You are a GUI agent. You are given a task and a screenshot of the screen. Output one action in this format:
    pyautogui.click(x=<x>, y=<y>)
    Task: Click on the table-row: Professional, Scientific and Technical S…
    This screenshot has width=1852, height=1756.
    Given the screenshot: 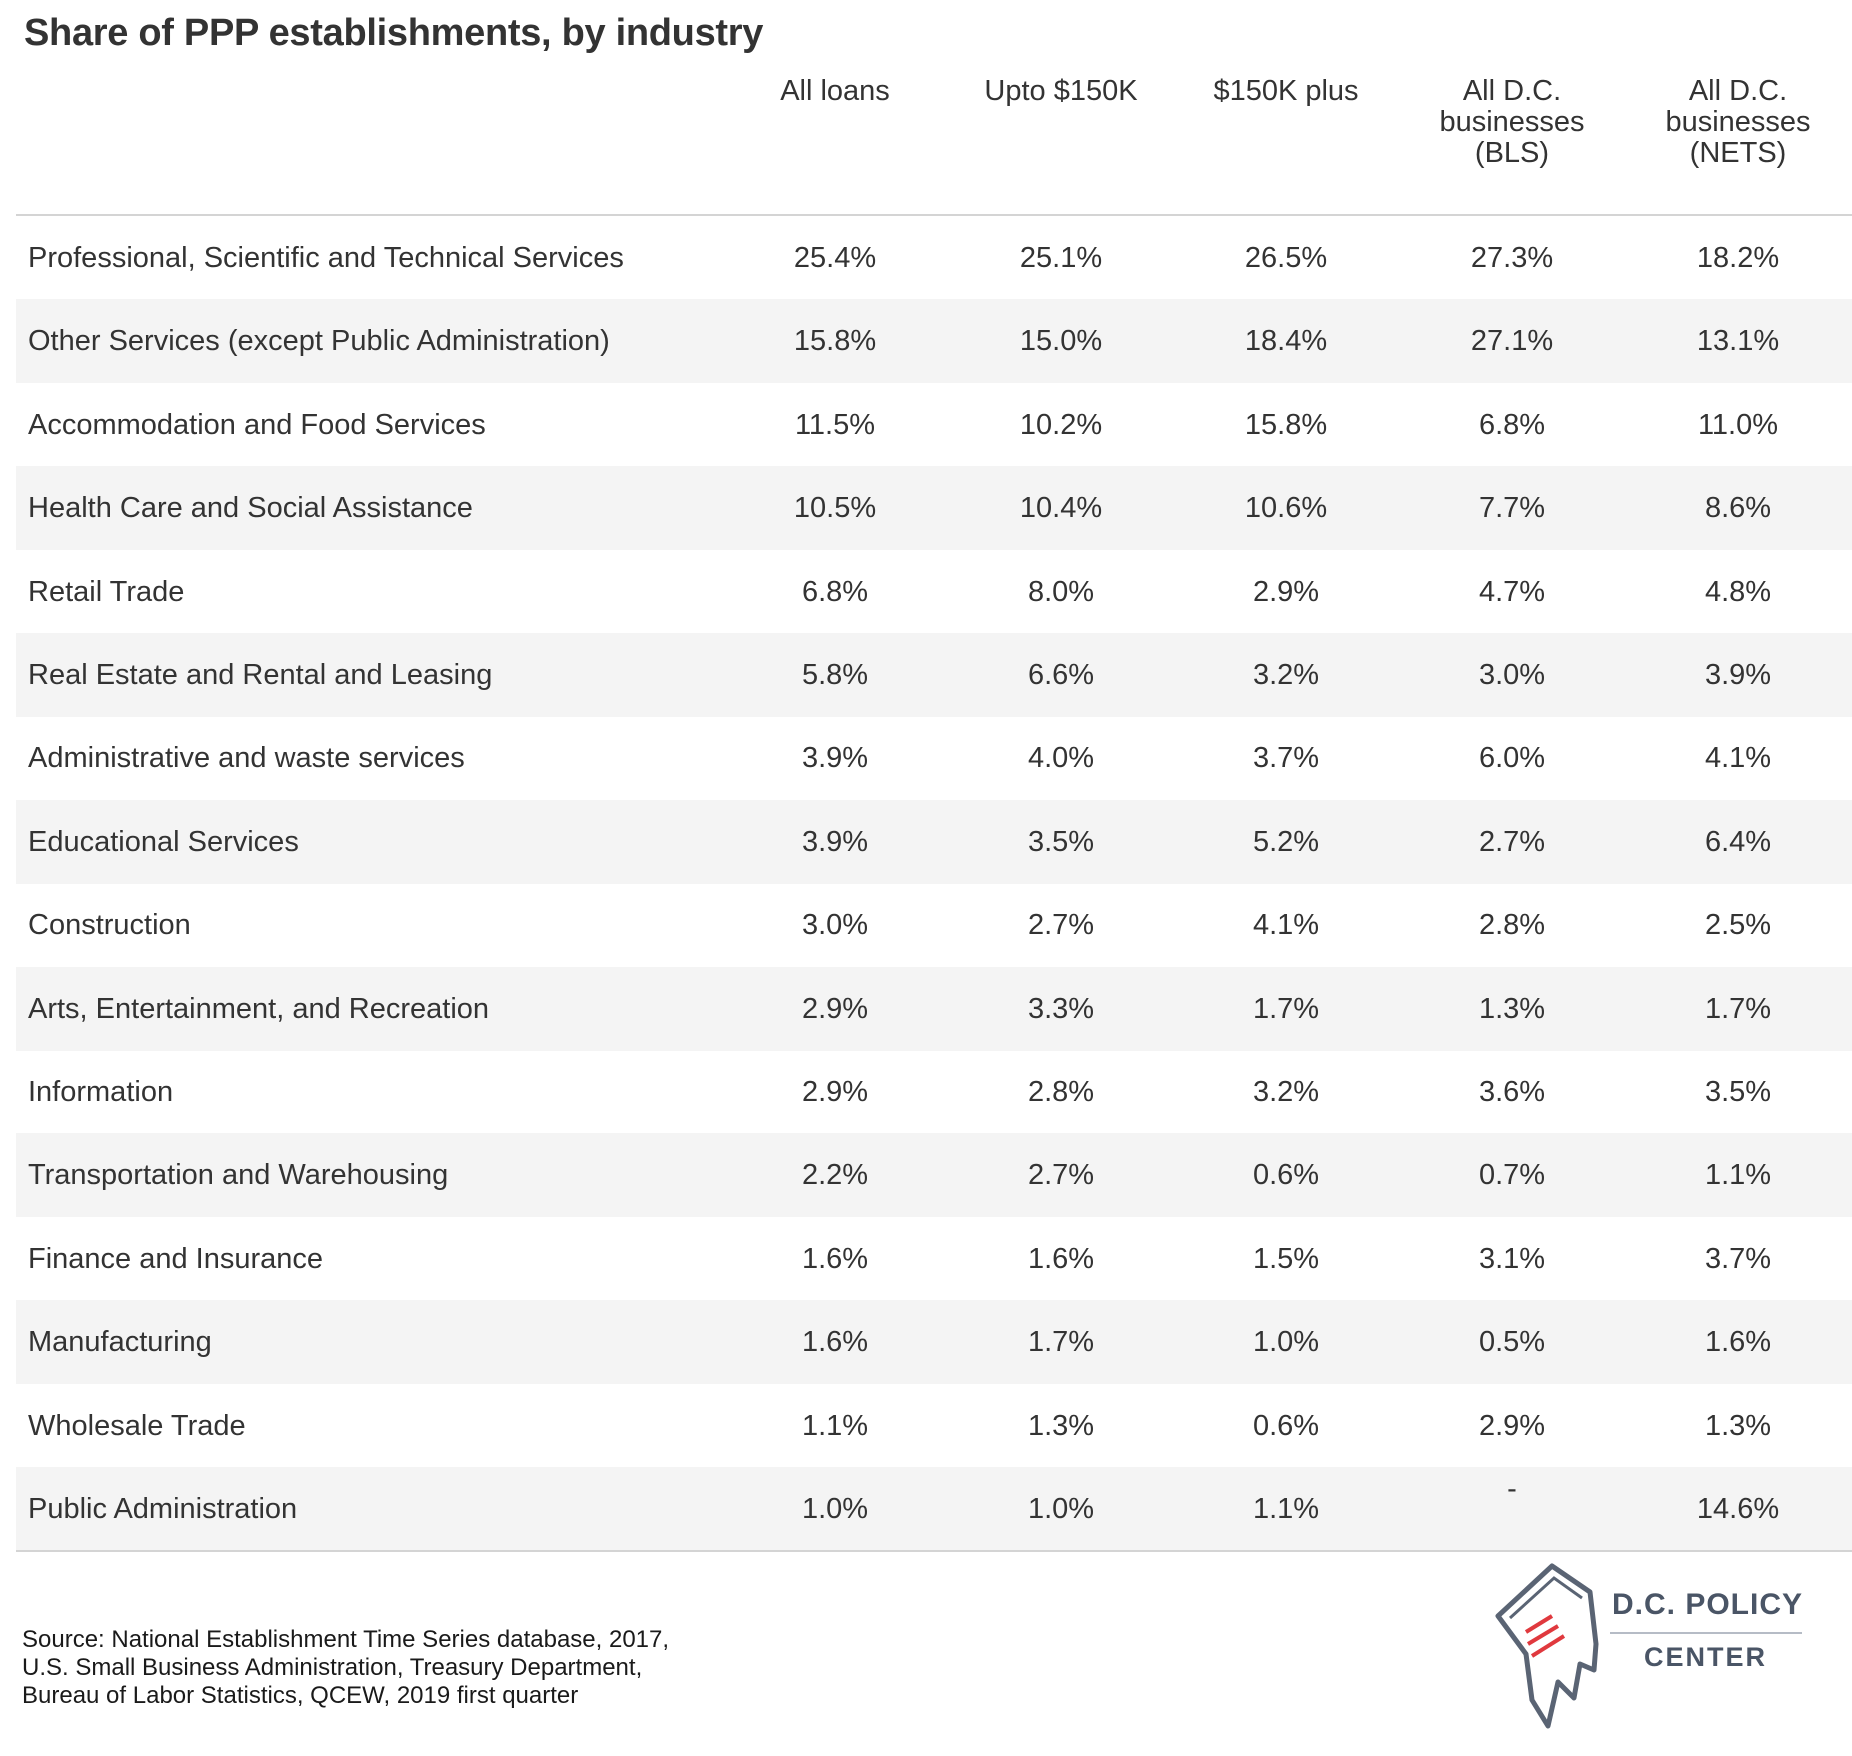 What is the action you would take?
    pyautogui.click(x=934, y=258)
    